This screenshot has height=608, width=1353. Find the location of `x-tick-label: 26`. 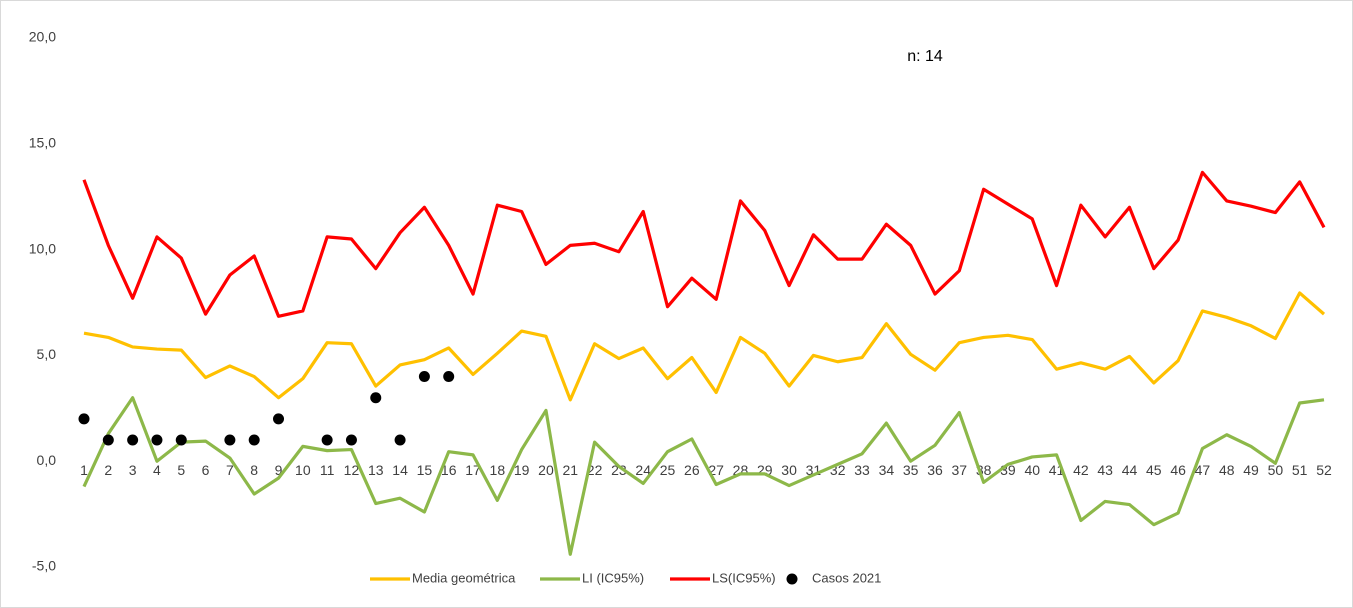

x-tick-label: 26 is located at coordinates (692, 470).